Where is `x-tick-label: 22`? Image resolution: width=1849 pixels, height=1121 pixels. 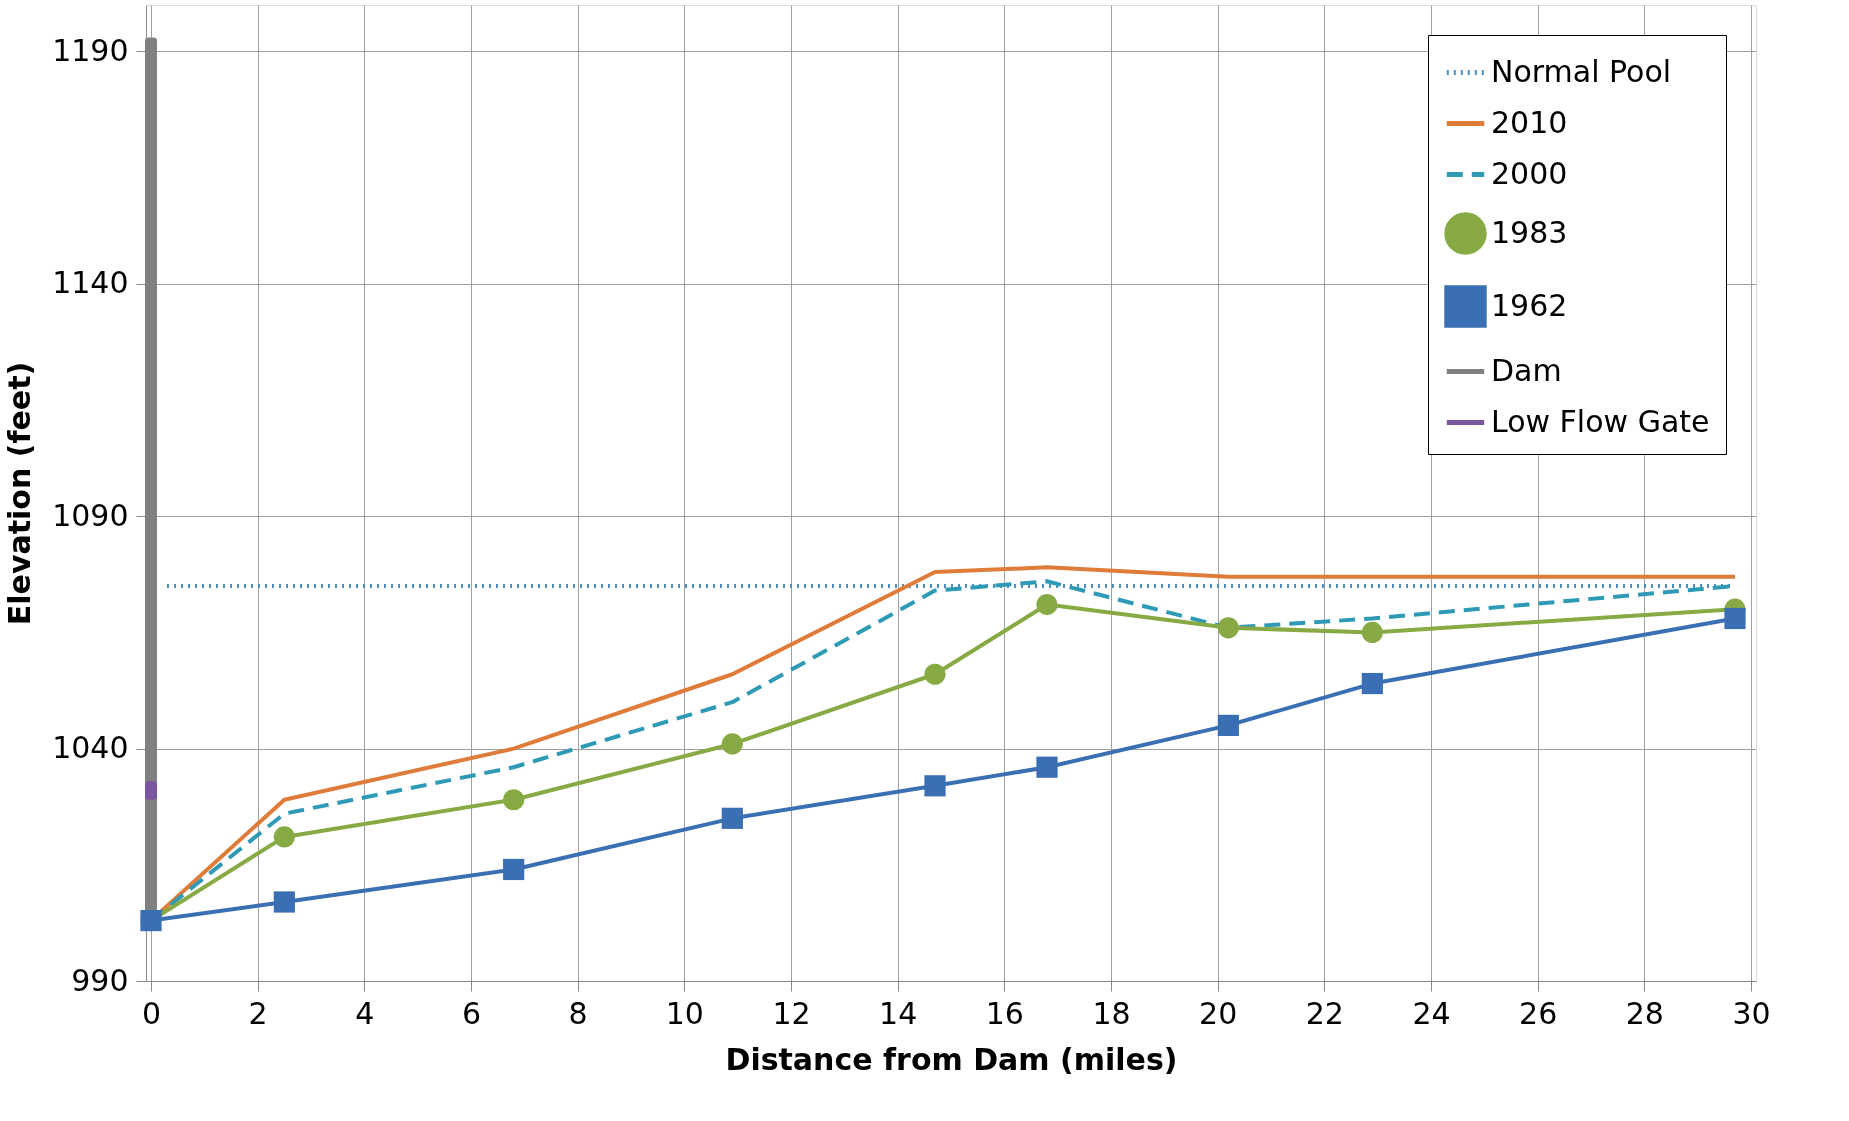
x-tick-label: 22 is located at coordinates (1324, 1013).